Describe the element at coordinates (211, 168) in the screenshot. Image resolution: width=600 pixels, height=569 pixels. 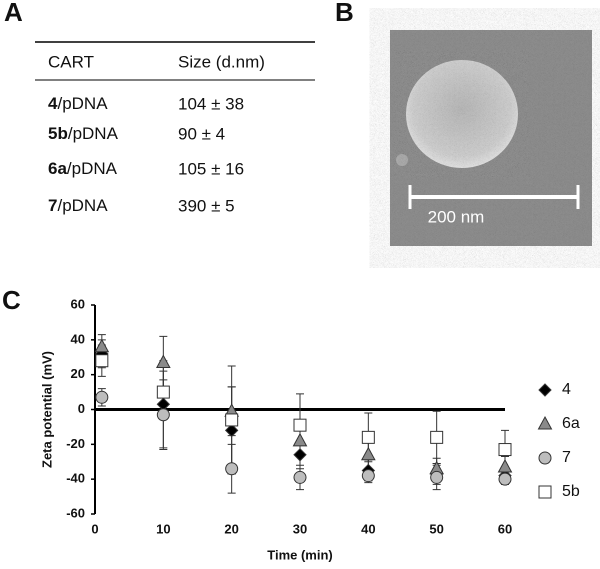
I see `table-cell: 105 ± 16` at that location.